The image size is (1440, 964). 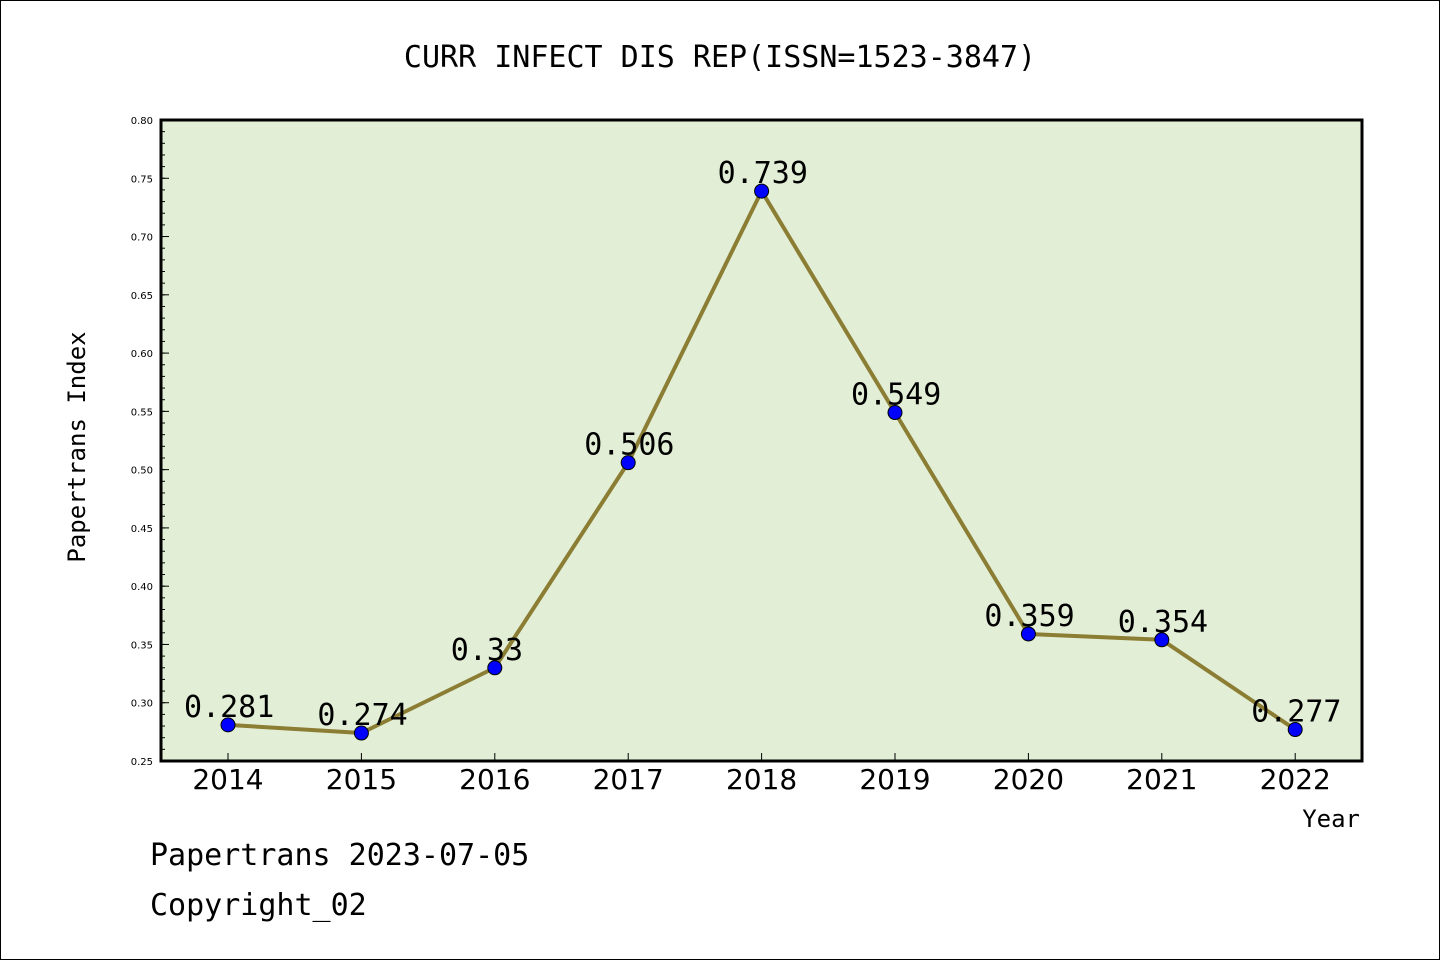 I want to click on data-label: 0.274, so click(x=362, y=715).